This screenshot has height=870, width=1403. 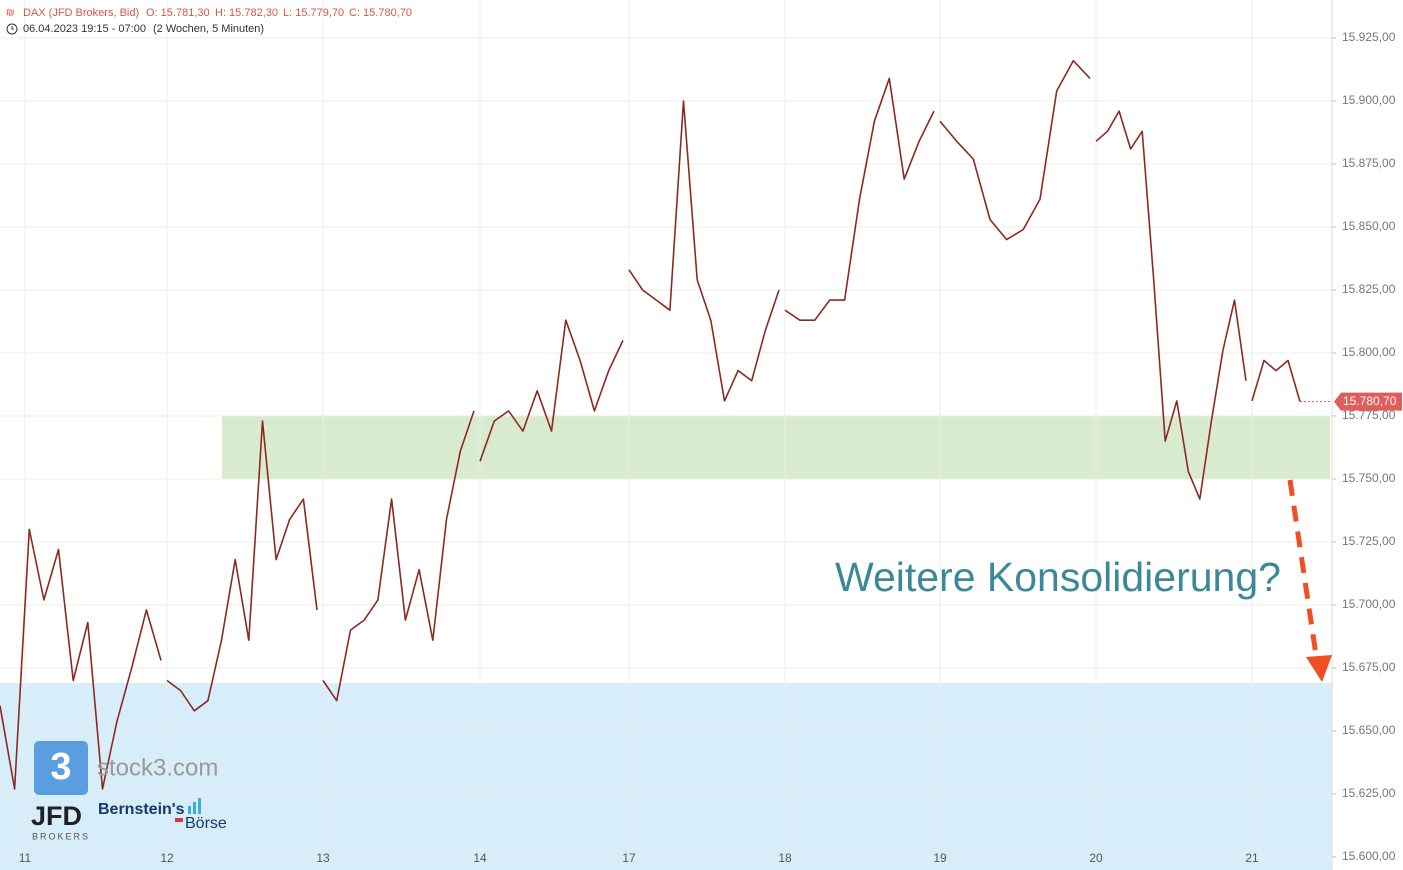 I want to click on logo-mark, so click(x=179, y=820).